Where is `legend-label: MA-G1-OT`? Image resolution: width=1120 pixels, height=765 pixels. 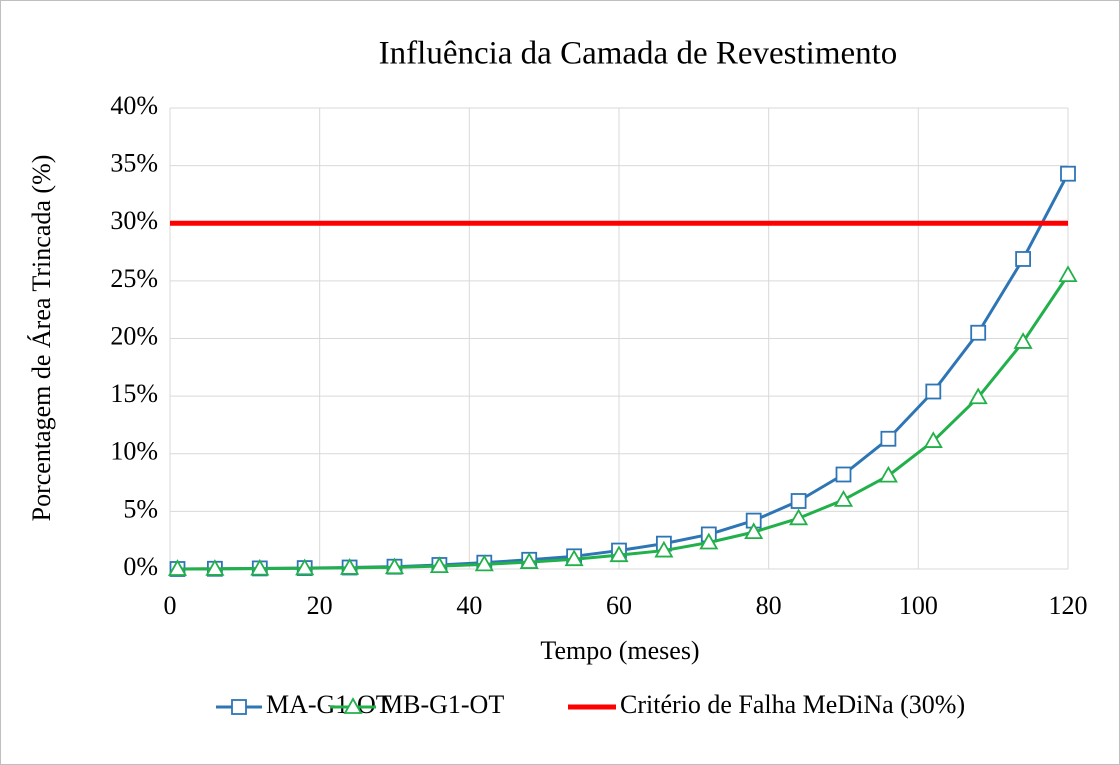 legend-label: MA-G1-OT is located at coordinates (329, 704).